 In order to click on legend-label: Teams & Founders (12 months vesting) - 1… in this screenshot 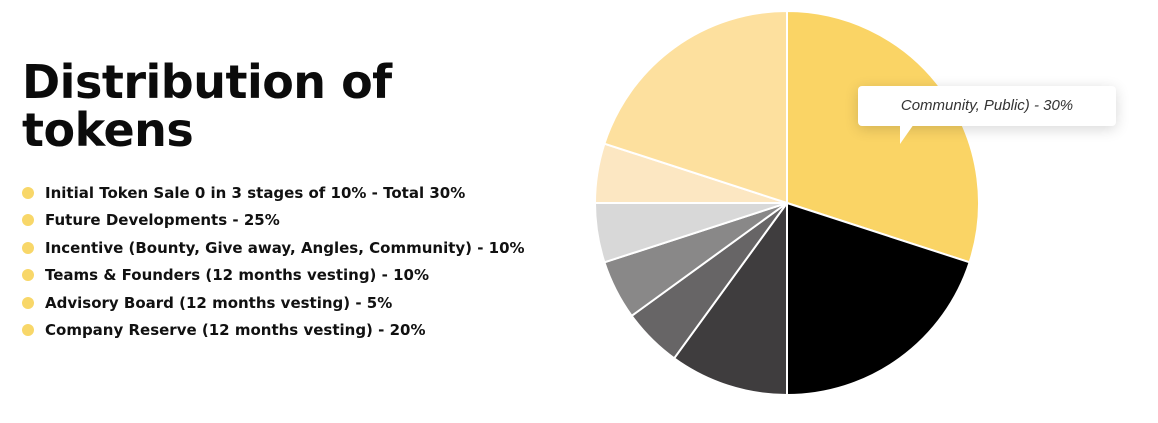, I will do `click(237, 275)`.